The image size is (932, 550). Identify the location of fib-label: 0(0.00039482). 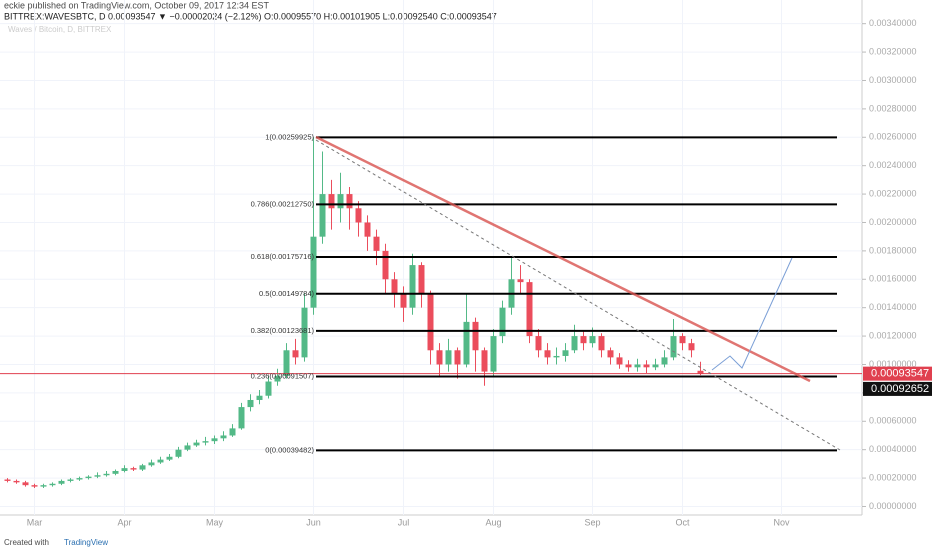
(289, 449).